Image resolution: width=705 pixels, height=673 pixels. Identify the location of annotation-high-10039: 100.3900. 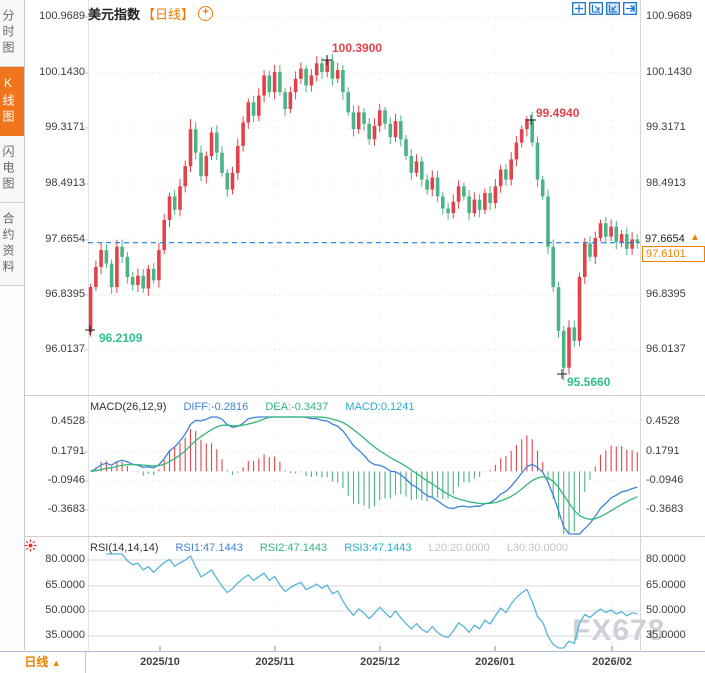
(357, 48).